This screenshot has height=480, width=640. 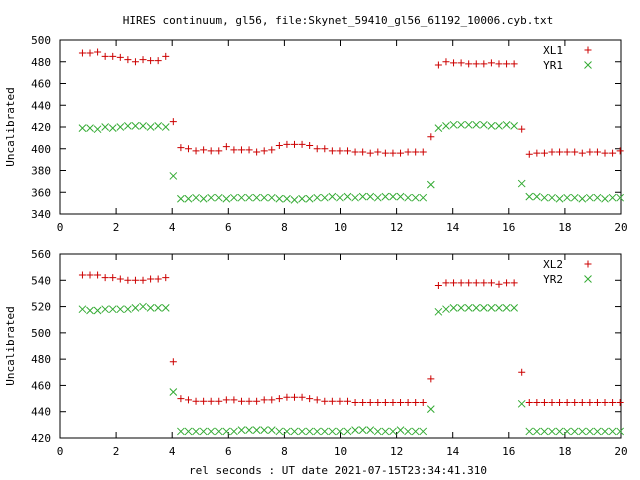 What do you see at coordinates (564, 227) in the screenshot?
I see `x-tick-label: 18` at bounding box center [564, 227].